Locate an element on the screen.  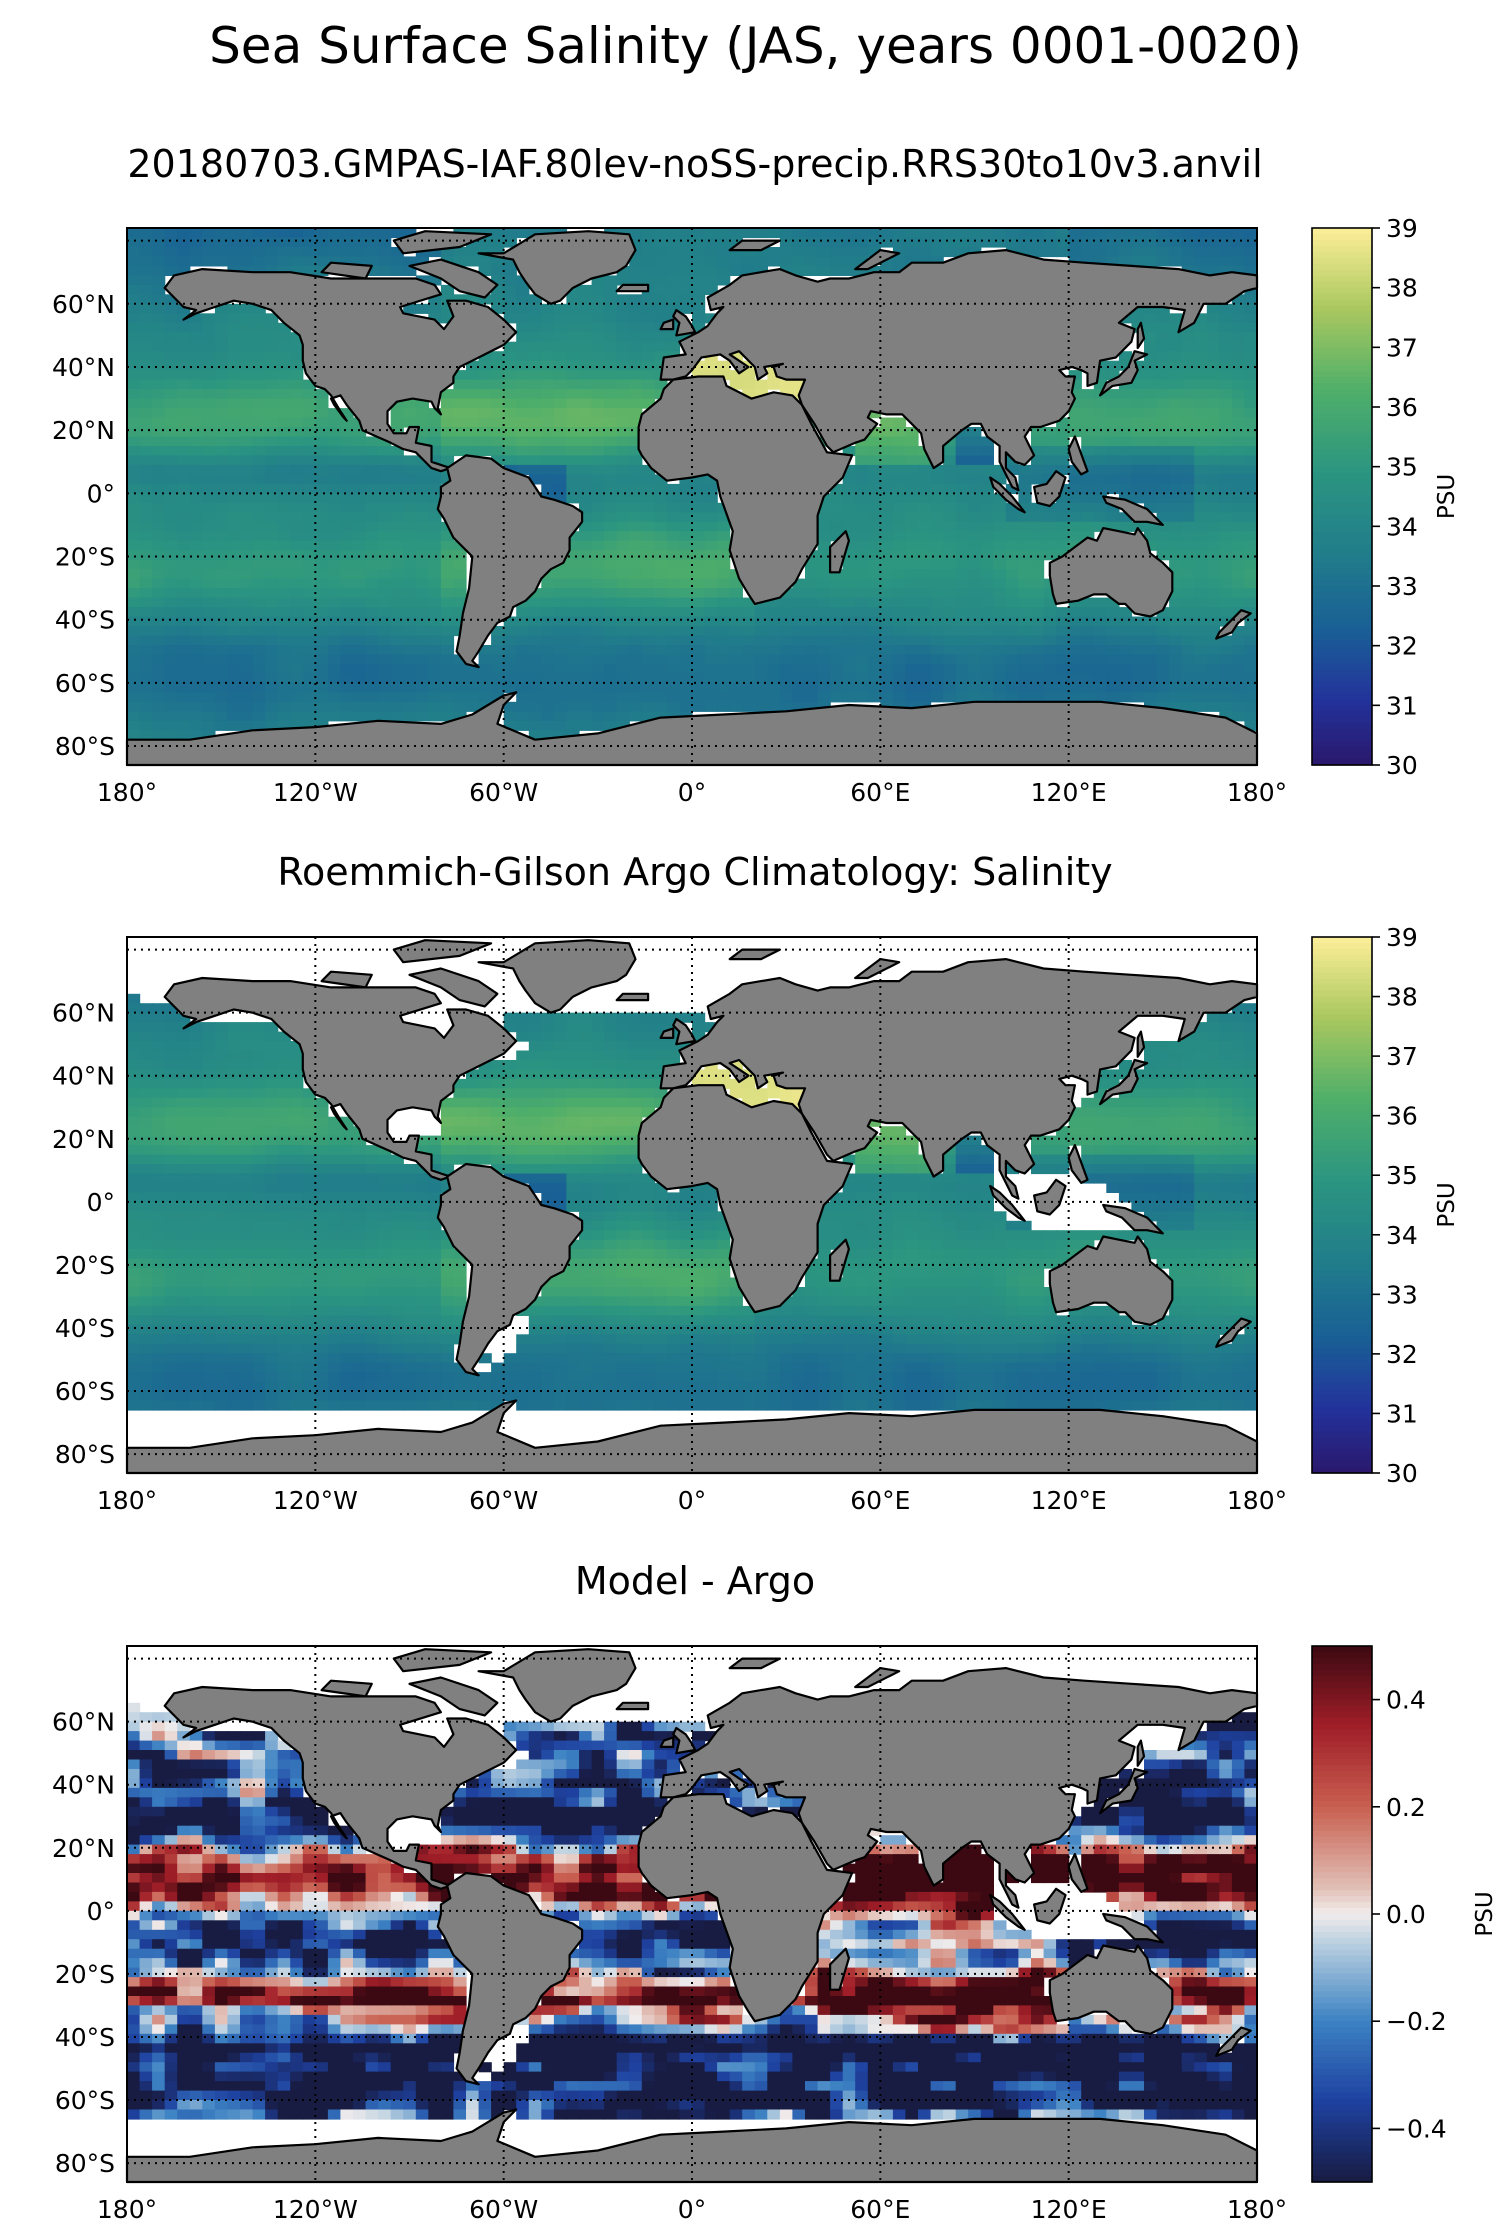
colorbar-segment is located at coordinates (1342, 535).